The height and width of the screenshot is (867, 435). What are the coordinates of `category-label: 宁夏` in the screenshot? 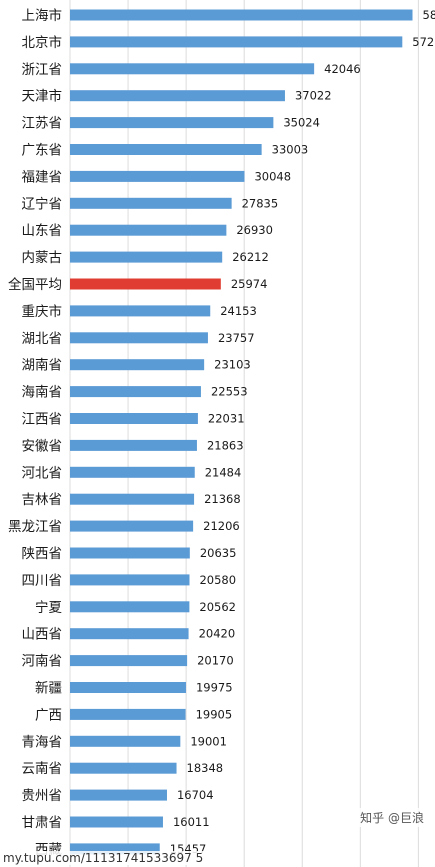 It's located at (48, 607).